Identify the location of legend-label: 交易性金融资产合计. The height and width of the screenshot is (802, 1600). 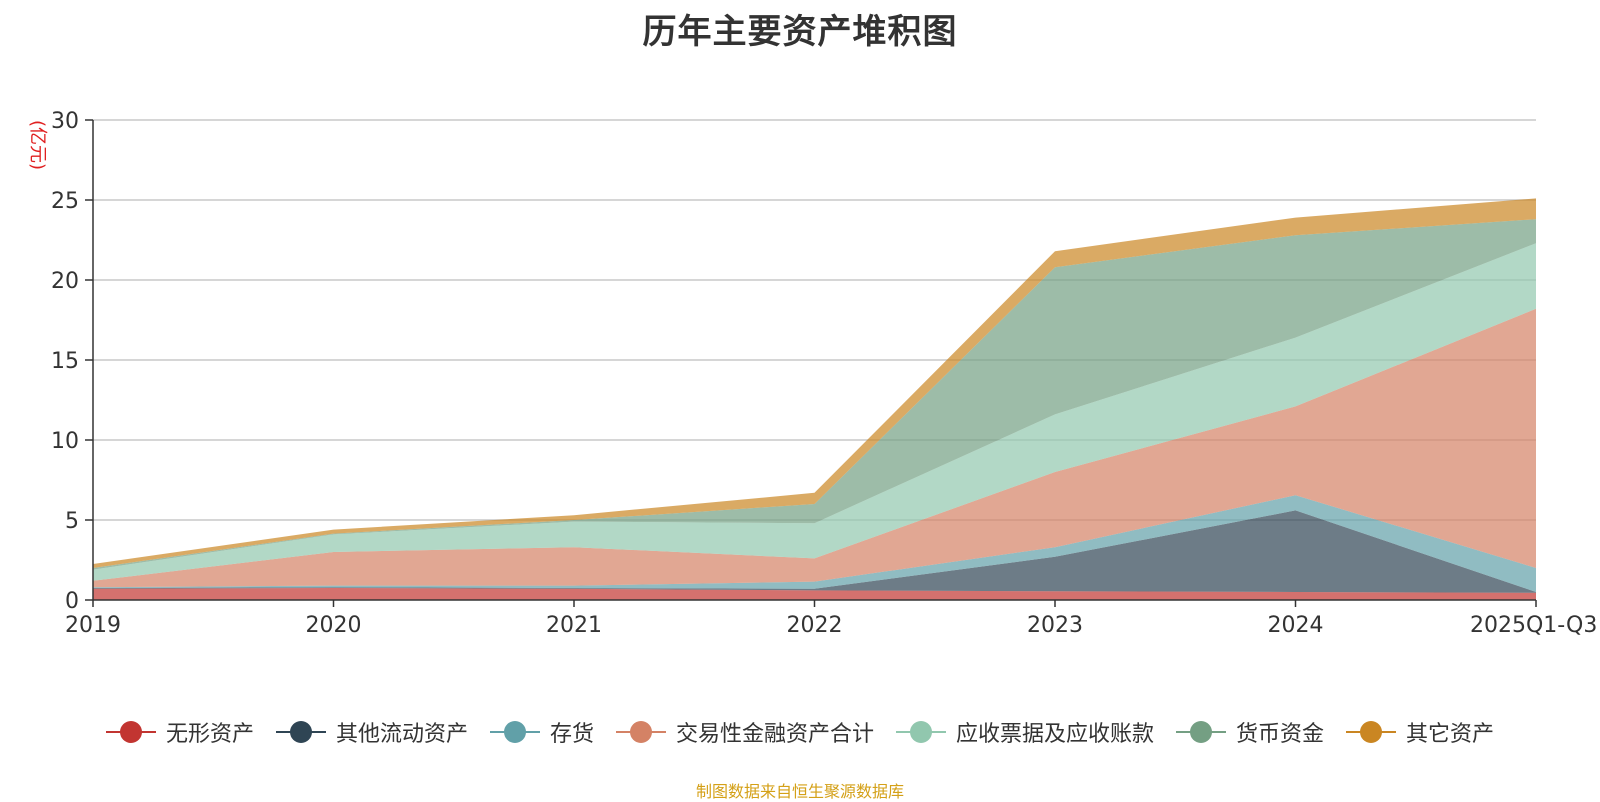
(774, 734).